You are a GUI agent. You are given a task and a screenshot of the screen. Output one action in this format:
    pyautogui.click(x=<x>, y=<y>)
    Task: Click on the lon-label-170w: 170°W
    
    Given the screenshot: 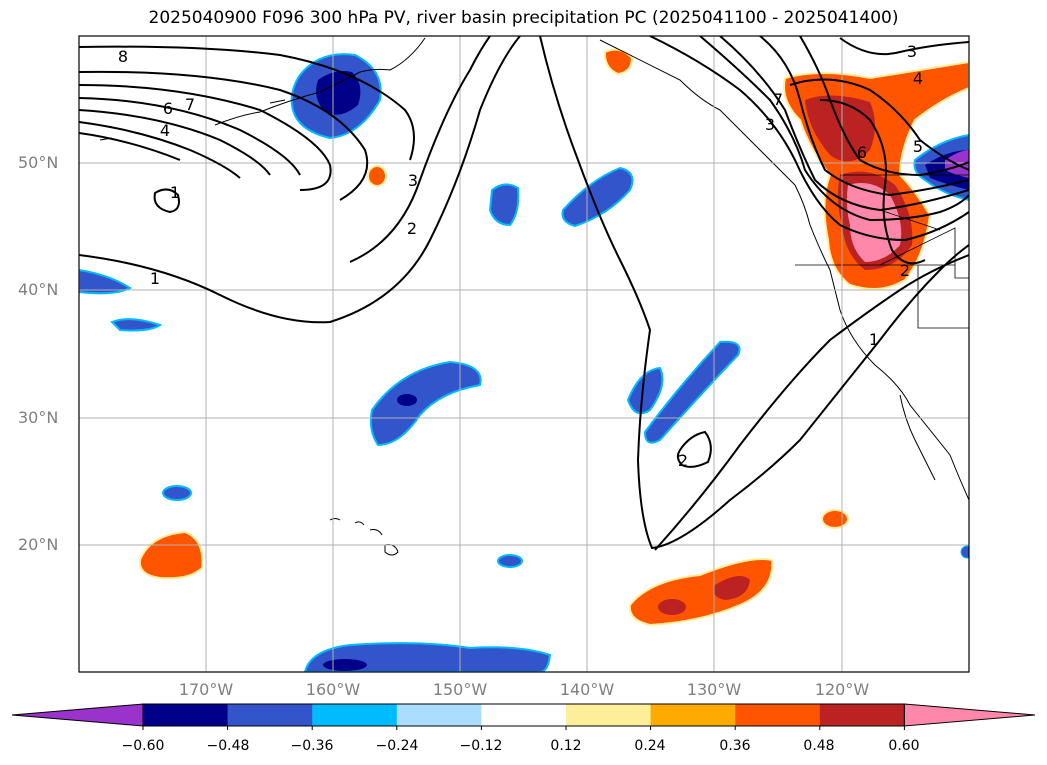 What is the action you would take?
    pyautogui.click(x=206, y=689)
    